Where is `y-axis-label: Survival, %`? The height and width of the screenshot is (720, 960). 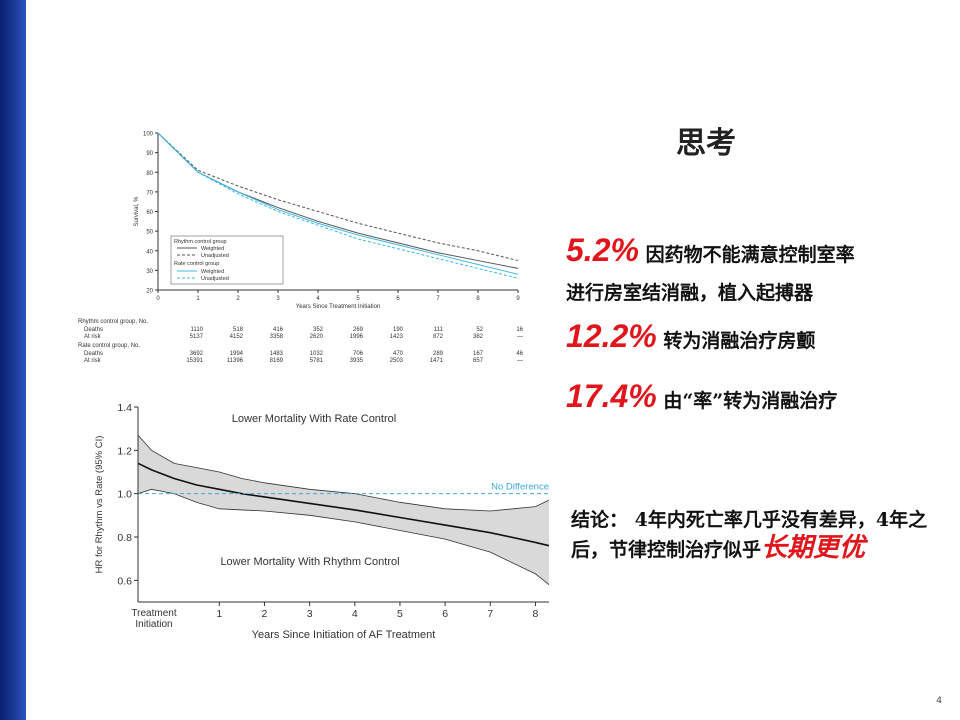
y-axis-label: Survival, % is located at coordinates (137, 211).